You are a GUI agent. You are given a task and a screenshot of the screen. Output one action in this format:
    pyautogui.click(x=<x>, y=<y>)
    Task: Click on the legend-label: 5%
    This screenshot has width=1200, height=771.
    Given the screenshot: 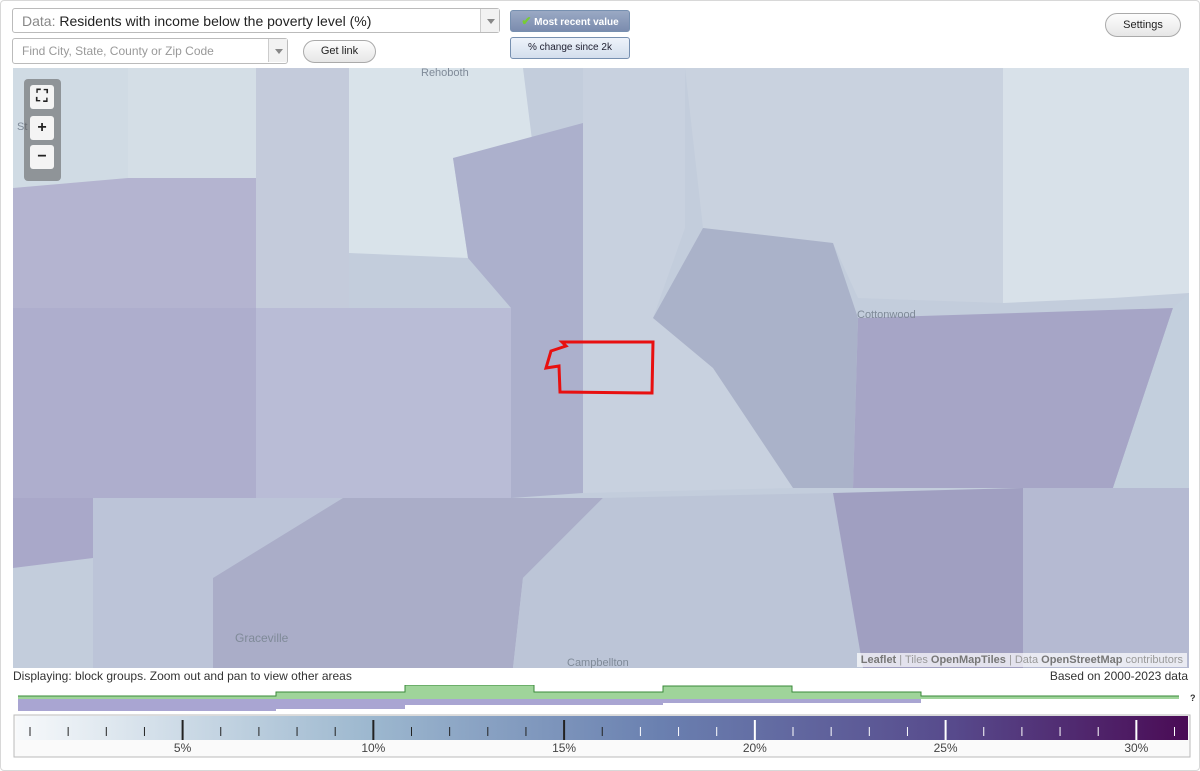 What is the action you would take?
    pyautogui.click(x=183, y=748)
    